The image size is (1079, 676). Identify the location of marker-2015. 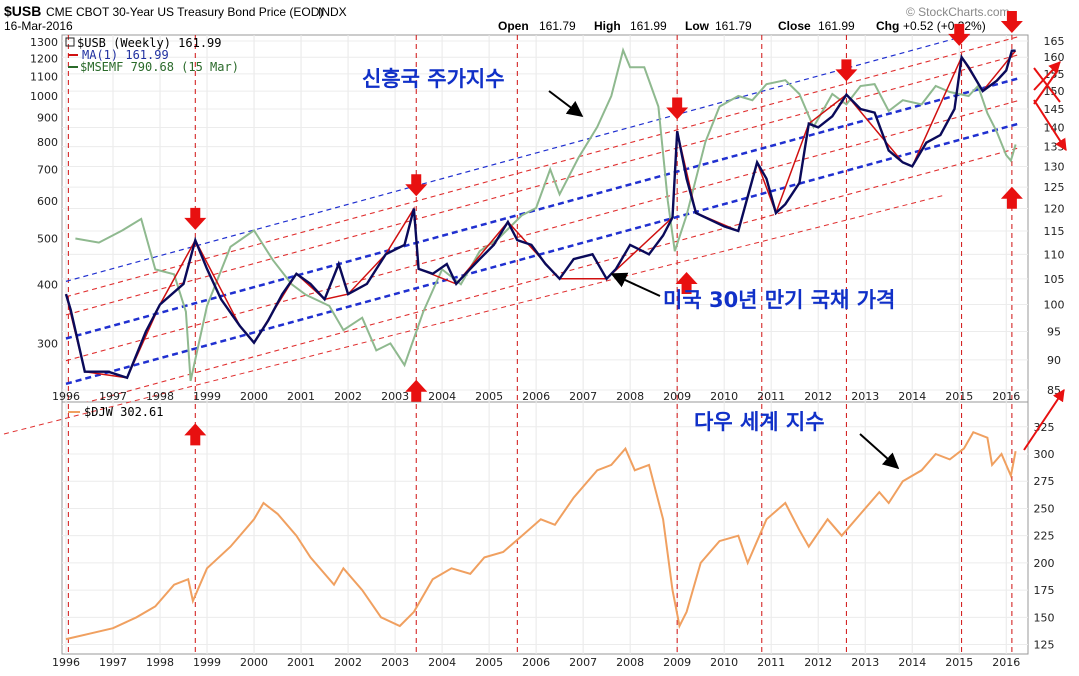
(959, 34).